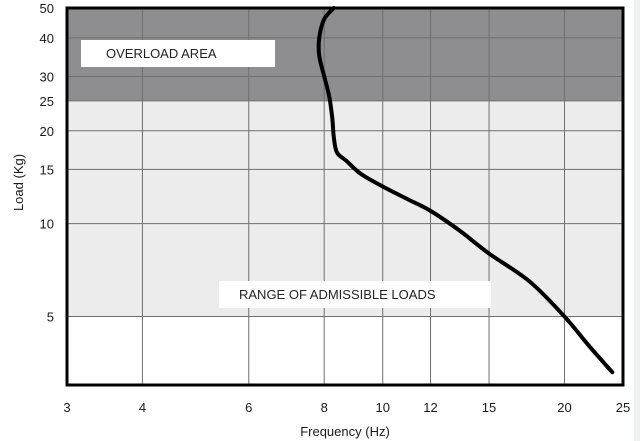  Describe the element at coordinates (47, 76) in the screenshot. I see `y-tick-label: 30` at that location.